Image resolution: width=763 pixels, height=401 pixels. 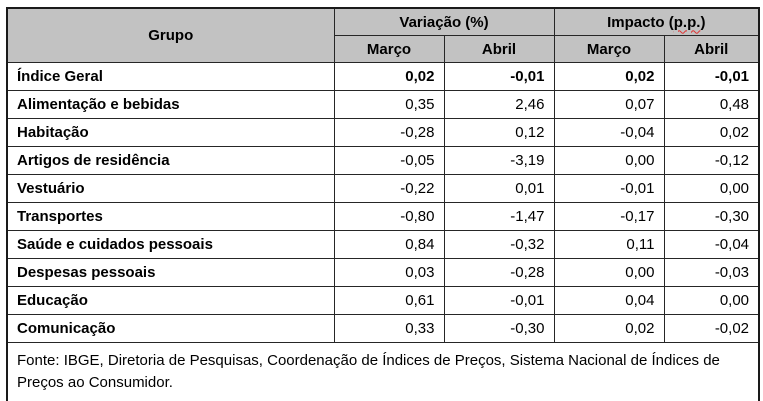 What do you see at coordinates (170, 160) in the screenshot?
I see `group-name-cell: Artigos de residência` at bounding box center [170, 160].